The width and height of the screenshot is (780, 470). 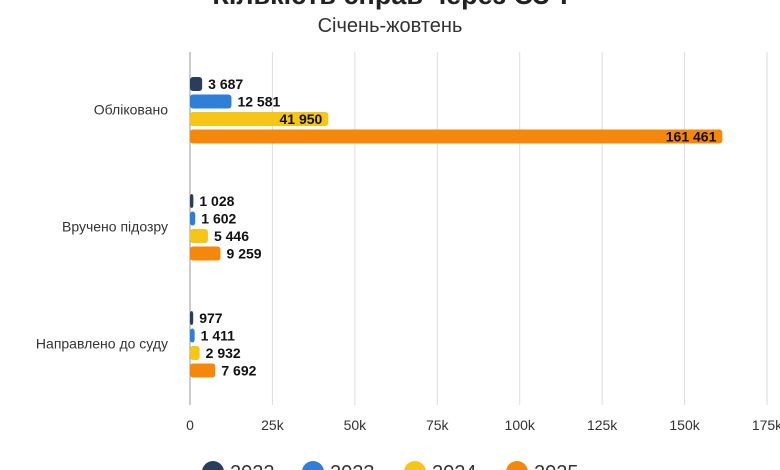 I want to click on legend-label: 2023, so click(x=352, y=466).